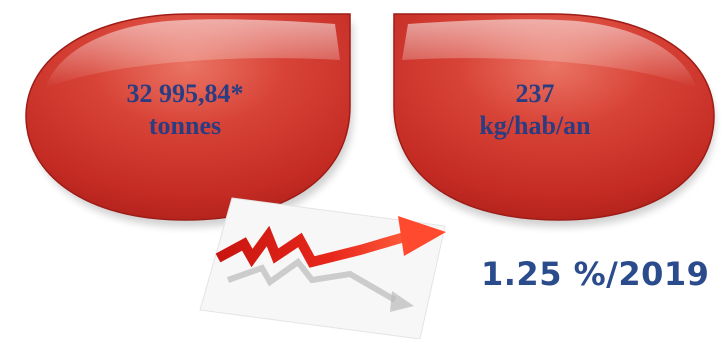  Describe the element at coordinates (185, 93) in the screenshot. I see `total-value: 32 995,84*` at that location.